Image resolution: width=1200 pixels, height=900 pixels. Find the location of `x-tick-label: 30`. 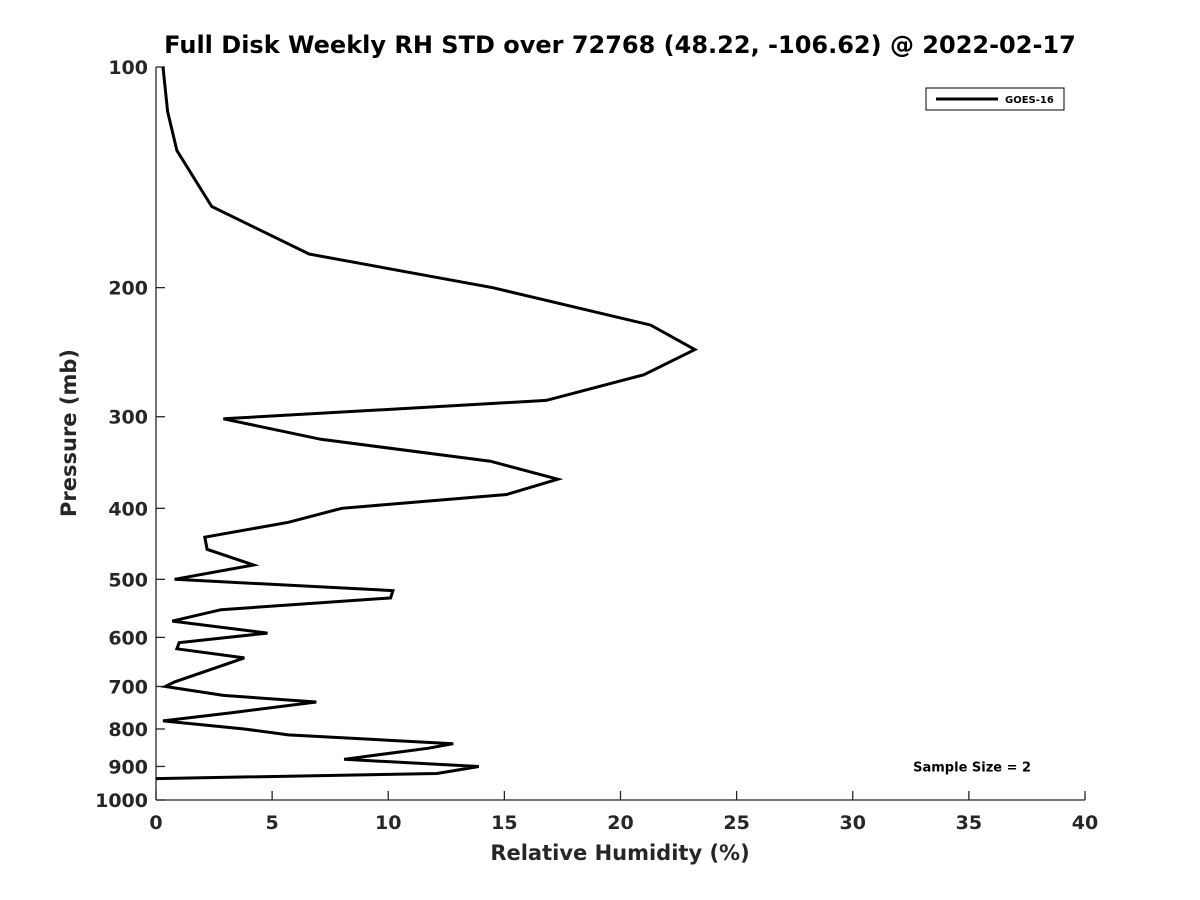

x-tick-label: 30 is located at coordinates (853, 823).